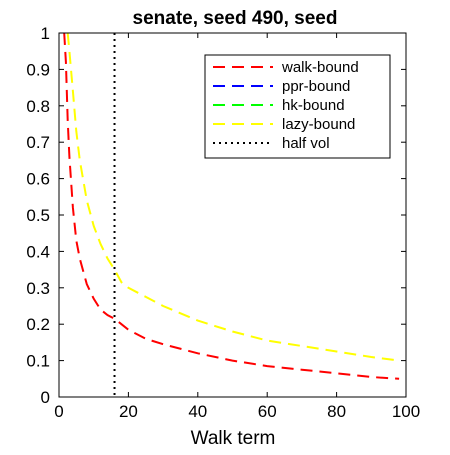 Image resolution: width=450 pixels, height=455 pixels. I want to click on legend-label-hk-bound: hk-bound, so click(313, 105).